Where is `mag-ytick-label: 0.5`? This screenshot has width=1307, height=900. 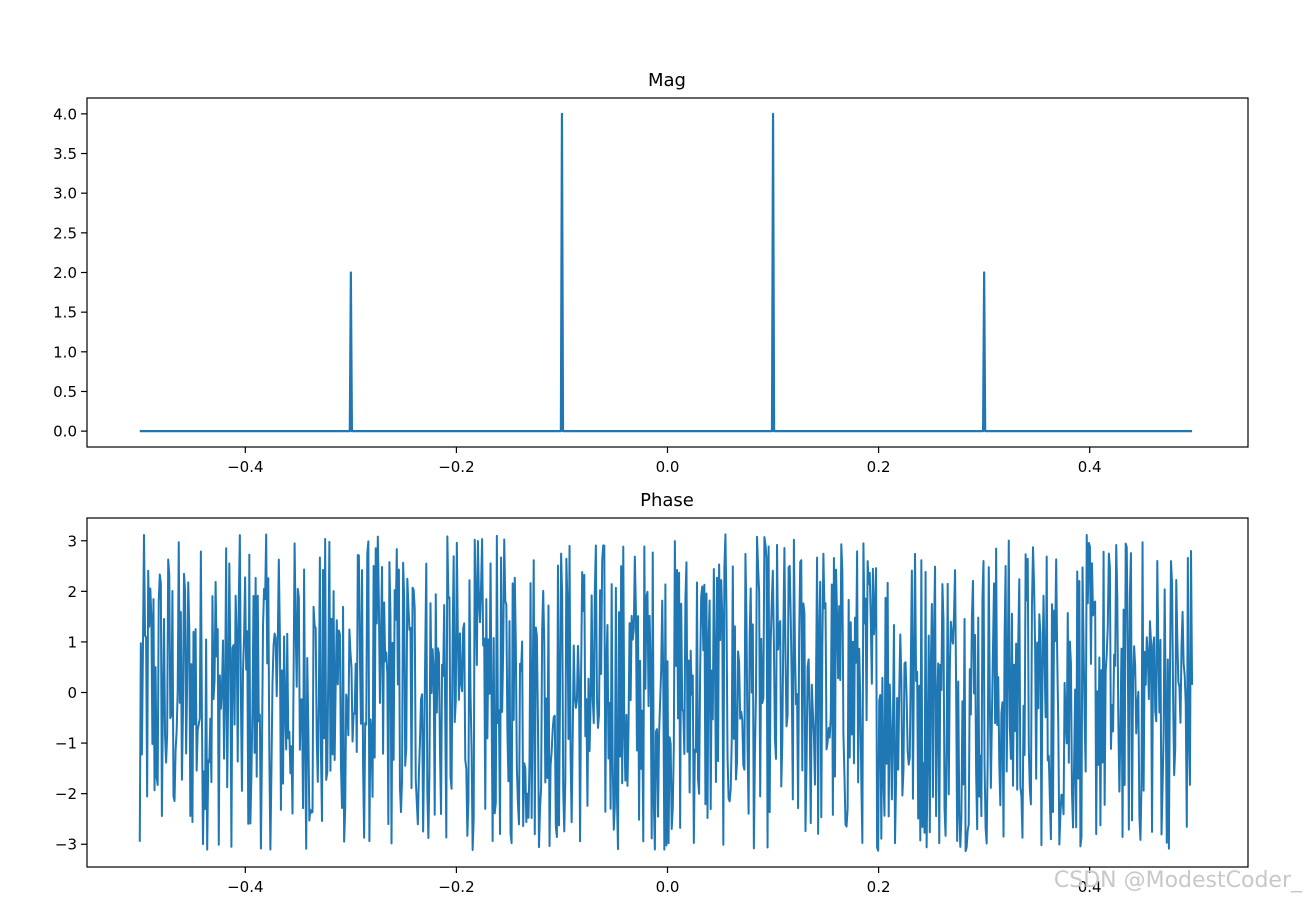 mag-ytick-label: 0.5 is located at coordinates (65, 392).